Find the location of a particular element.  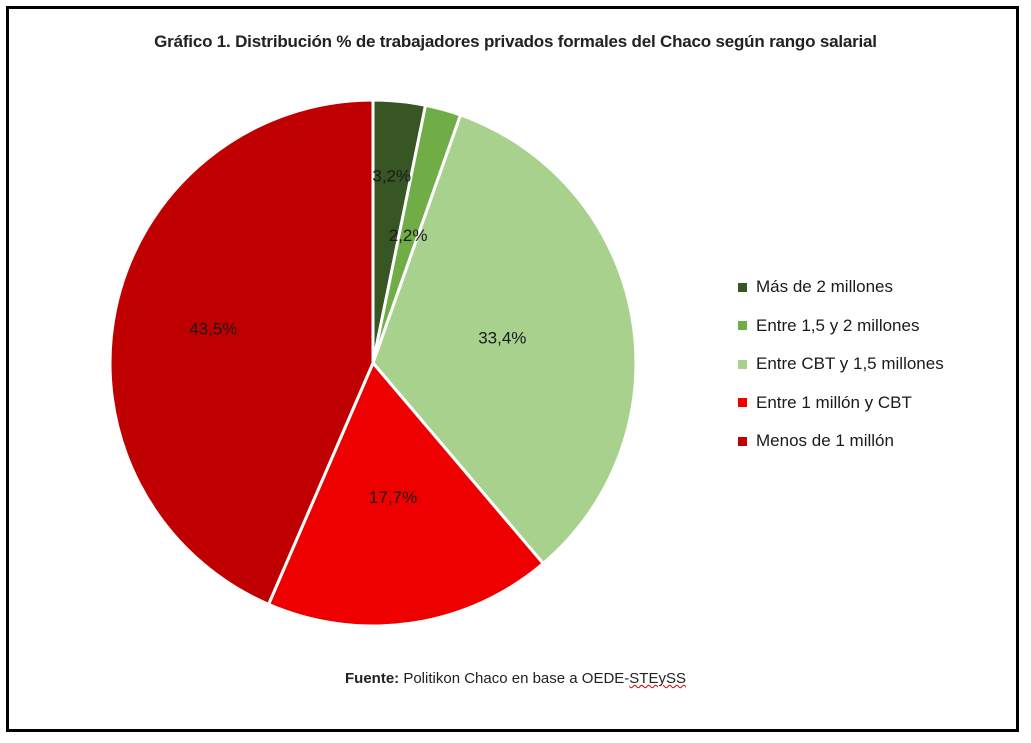

data-label-5: 43,5% is located at coordinates (213, 328).